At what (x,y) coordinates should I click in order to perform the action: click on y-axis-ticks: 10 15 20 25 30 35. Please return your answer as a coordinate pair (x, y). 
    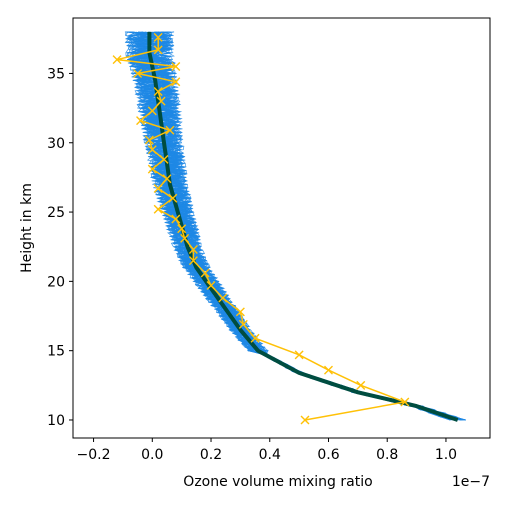
    Looking at the image, I should click on (60, 247).